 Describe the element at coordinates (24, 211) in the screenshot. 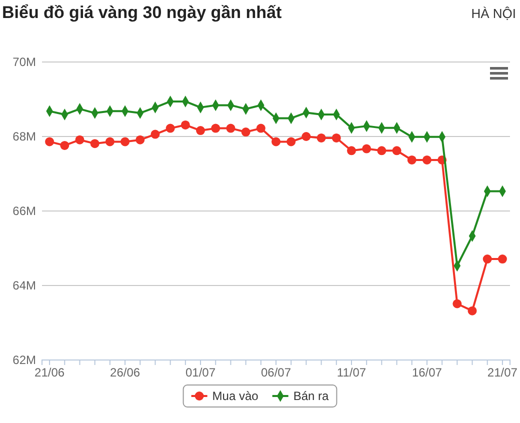

I see `y-tick-label: 66M` at that location.